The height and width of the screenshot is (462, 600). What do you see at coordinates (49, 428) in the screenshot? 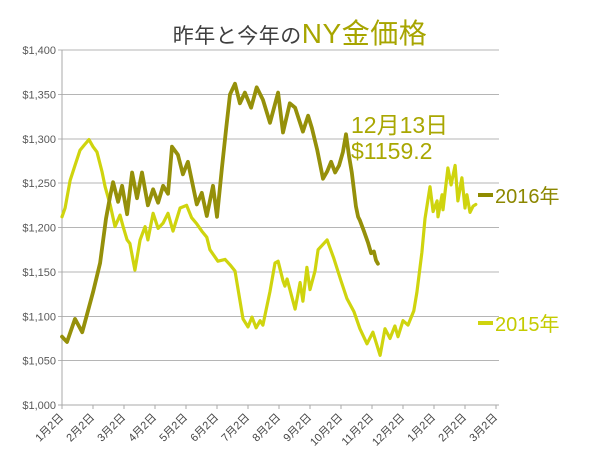
I see `x-tick-label-0: 1月2日` at bounding box center [49, 428].